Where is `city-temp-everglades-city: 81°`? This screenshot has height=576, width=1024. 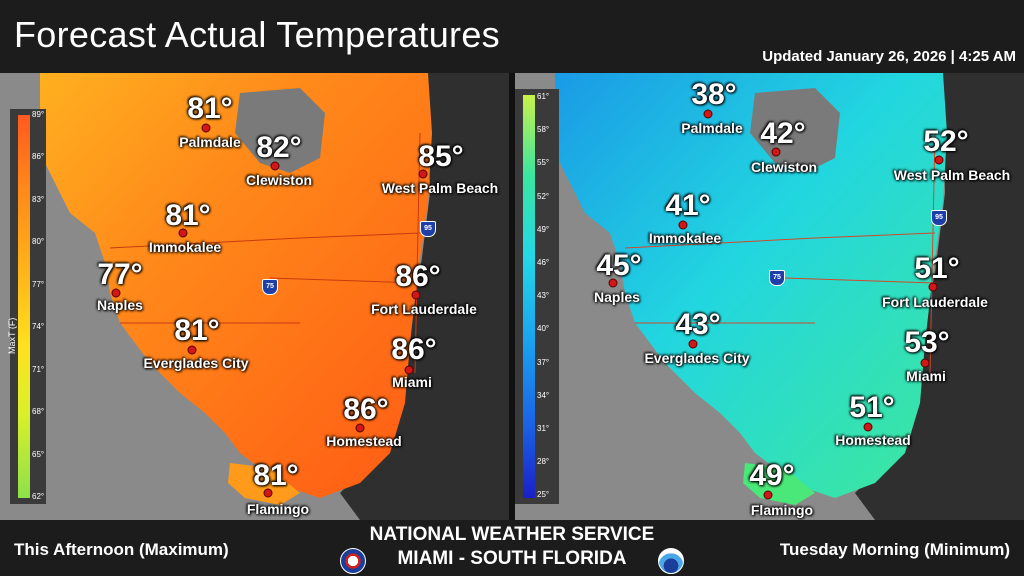 city-temp-everglades-city: 81° is located at coordinates (197, 330).